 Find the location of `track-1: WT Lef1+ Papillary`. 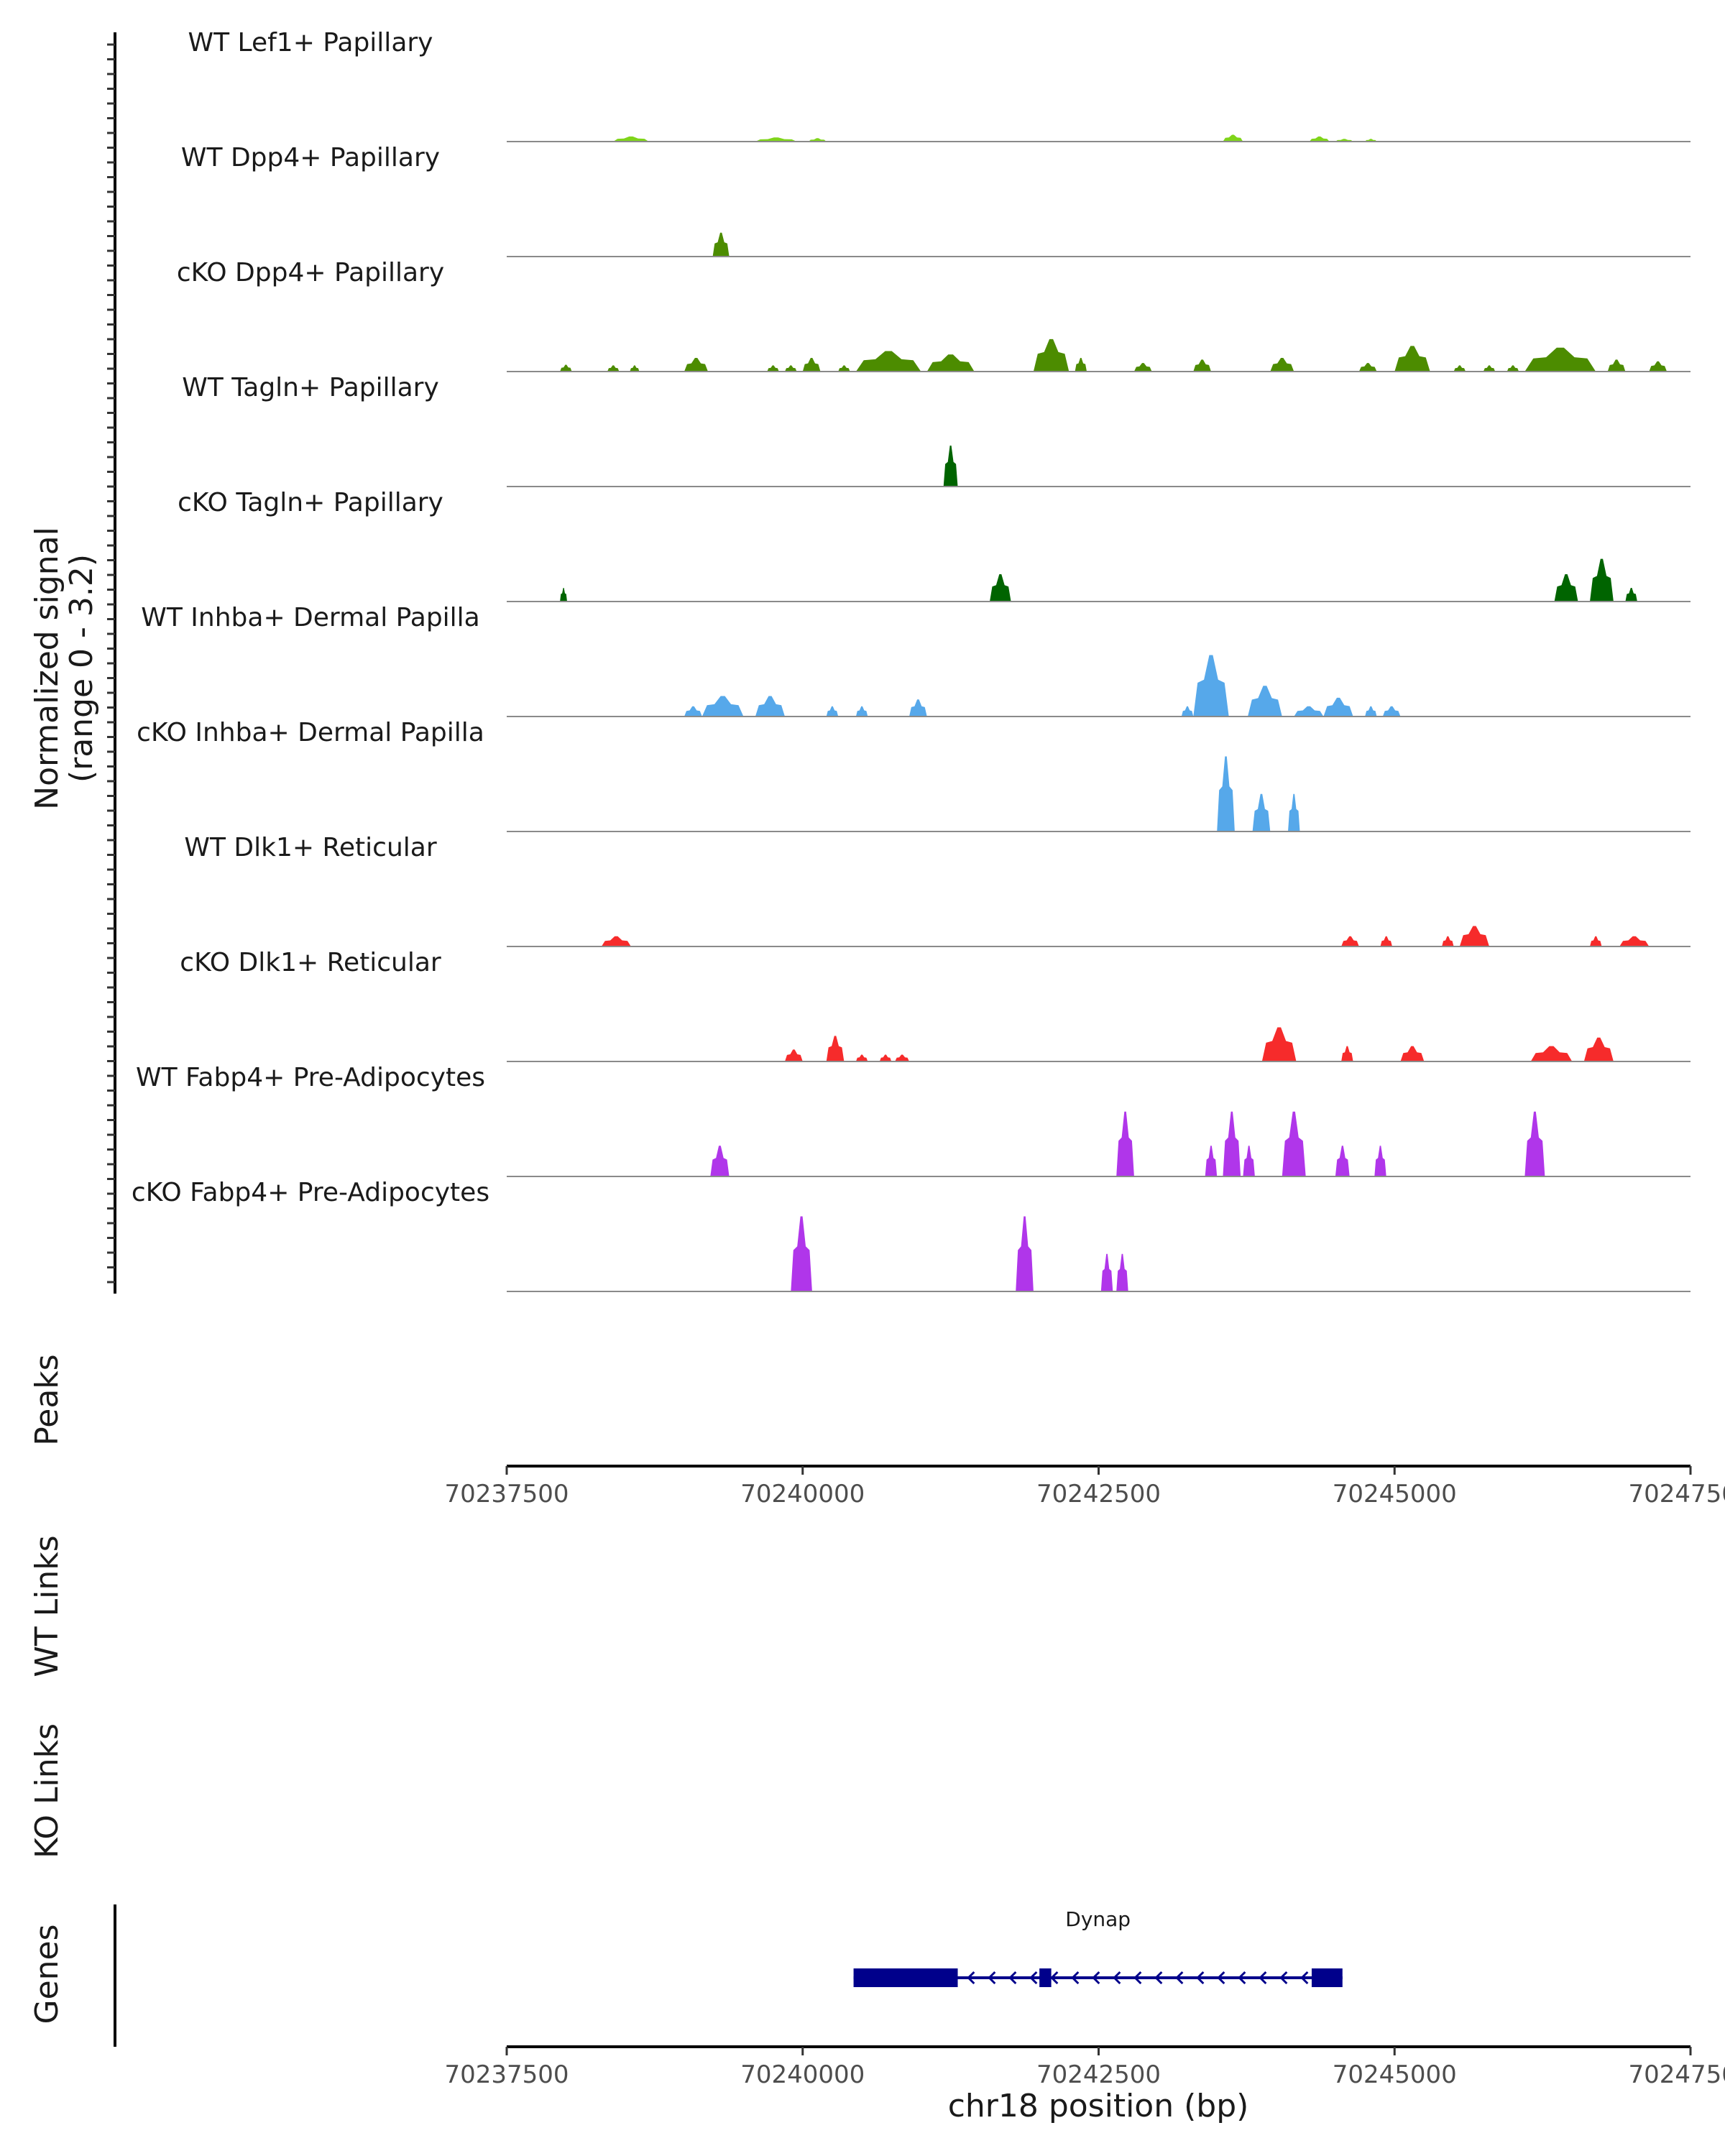

track-1: WT Lef1+ Papillary is located at coordinates (939, 85).